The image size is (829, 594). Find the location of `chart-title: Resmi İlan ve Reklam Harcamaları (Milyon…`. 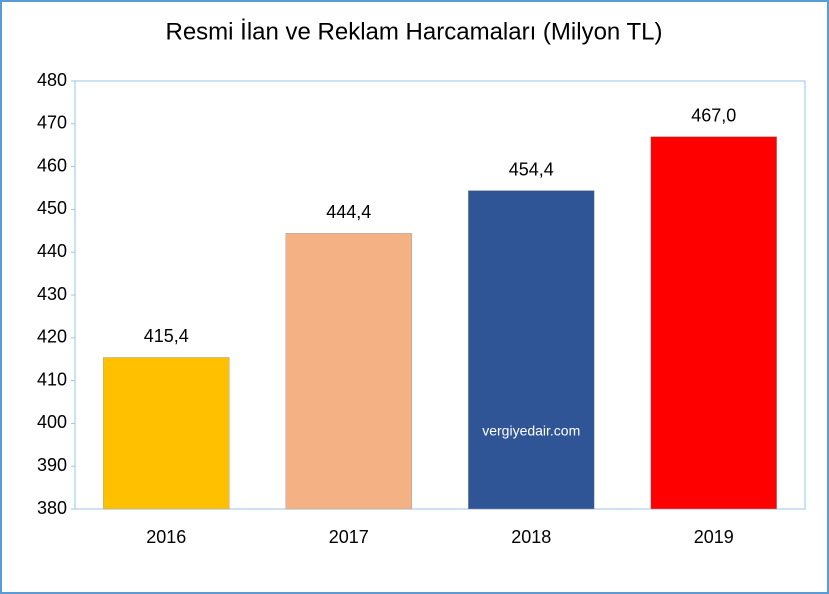

chart-title: Resmi İlan ve Reklam Harcamaları (Milyon… is located at coordinates (413, 31).